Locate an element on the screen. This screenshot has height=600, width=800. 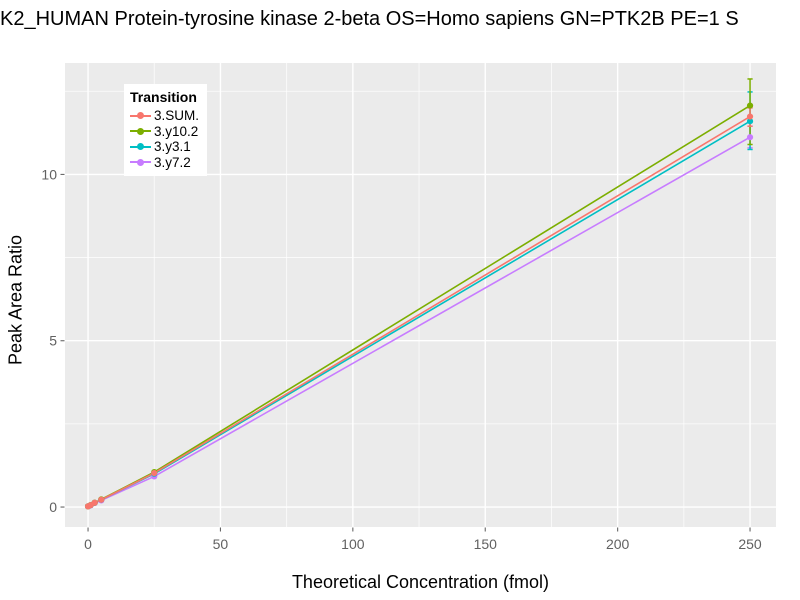
legend-item: 3.SUM. is located at coordinates (164, 116).